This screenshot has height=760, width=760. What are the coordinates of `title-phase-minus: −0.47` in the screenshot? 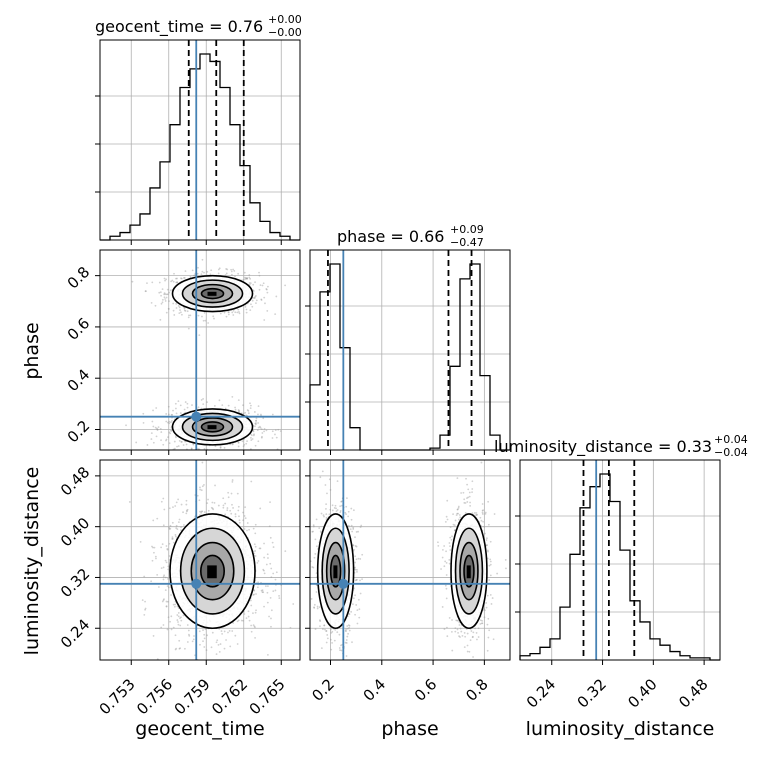 It's located at (467, 242).